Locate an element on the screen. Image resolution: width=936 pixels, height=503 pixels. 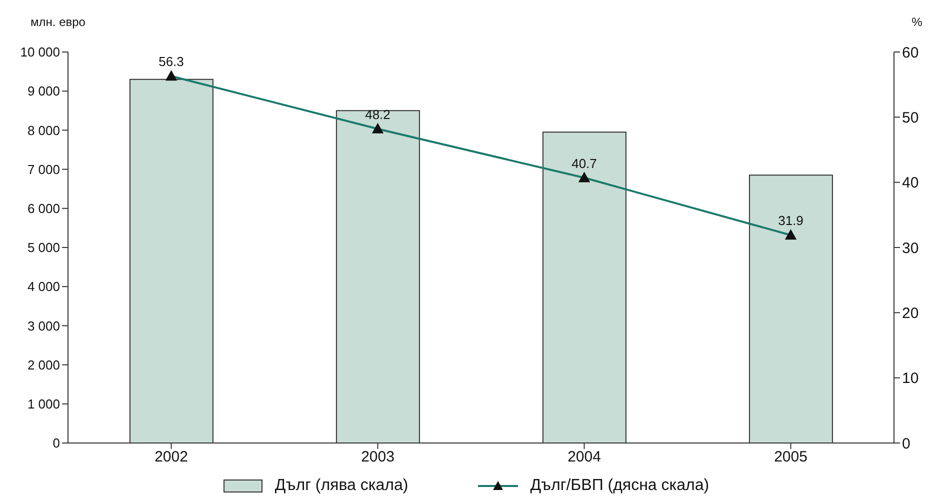
y-tick-label: 9 000 is located at coordinates (43, 91).